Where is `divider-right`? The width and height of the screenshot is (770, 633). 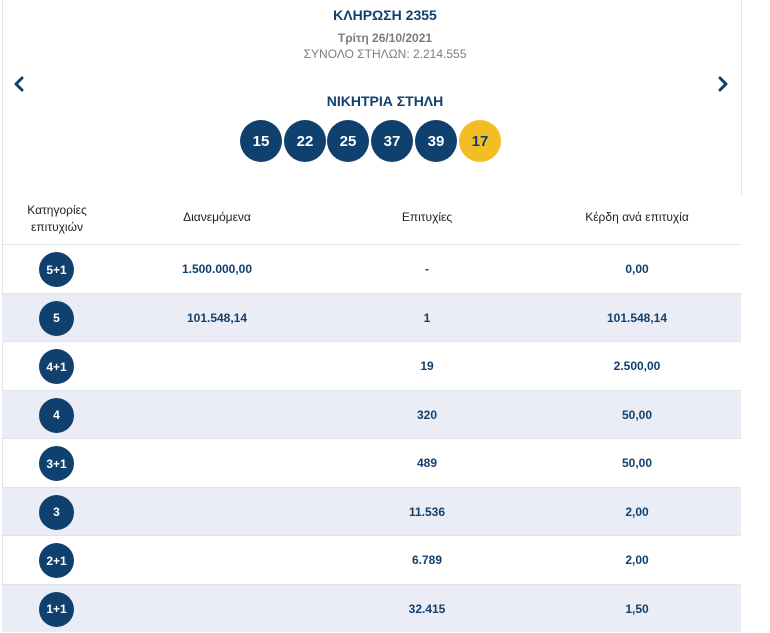 divider-right is located at coordinates (741, 97).